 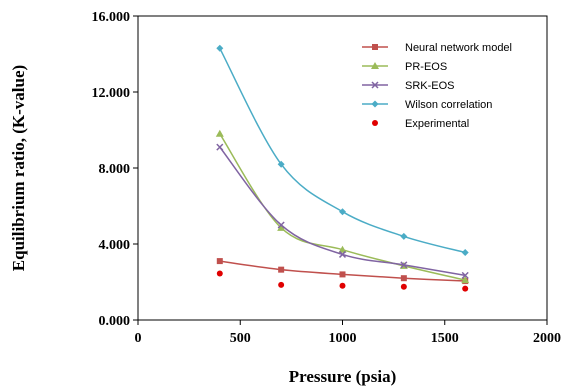 What do you see at coordinates (445, 338) in the screenshot?
I see `x-tick-label: 1500` at bounding box center [445, 338].